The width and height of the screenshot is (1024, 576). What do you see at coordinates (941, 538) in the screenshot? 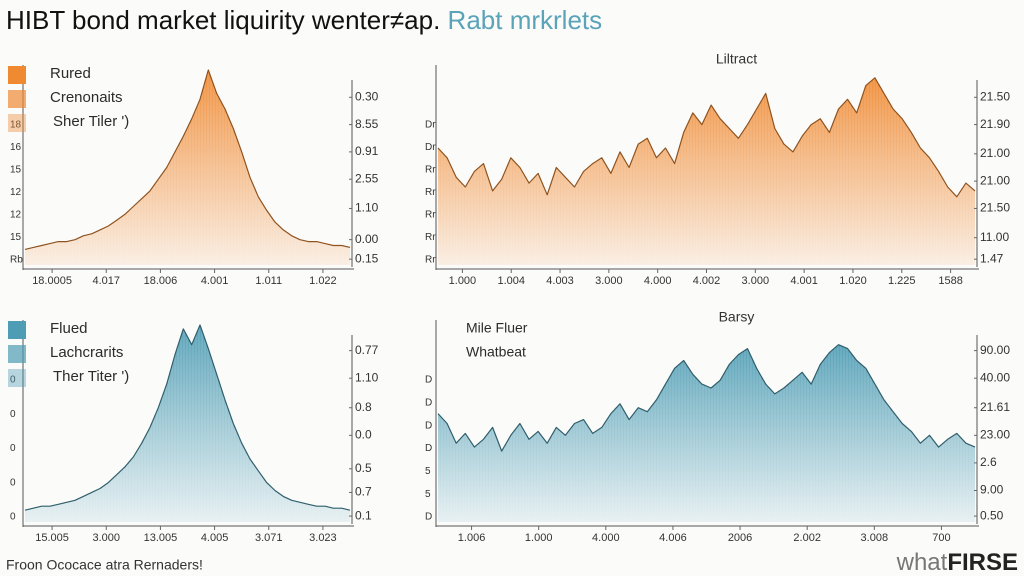
I see `x-tick-label: 700` at bounding box center [941, 538].